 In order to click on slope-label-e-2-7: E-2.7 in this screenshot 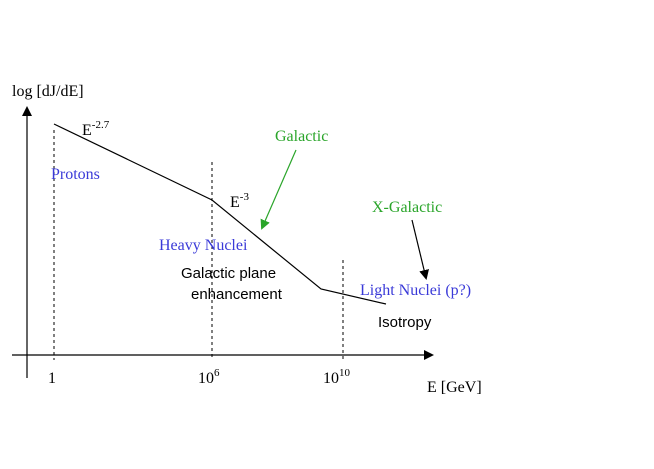, I will do `click(96, 129)`.